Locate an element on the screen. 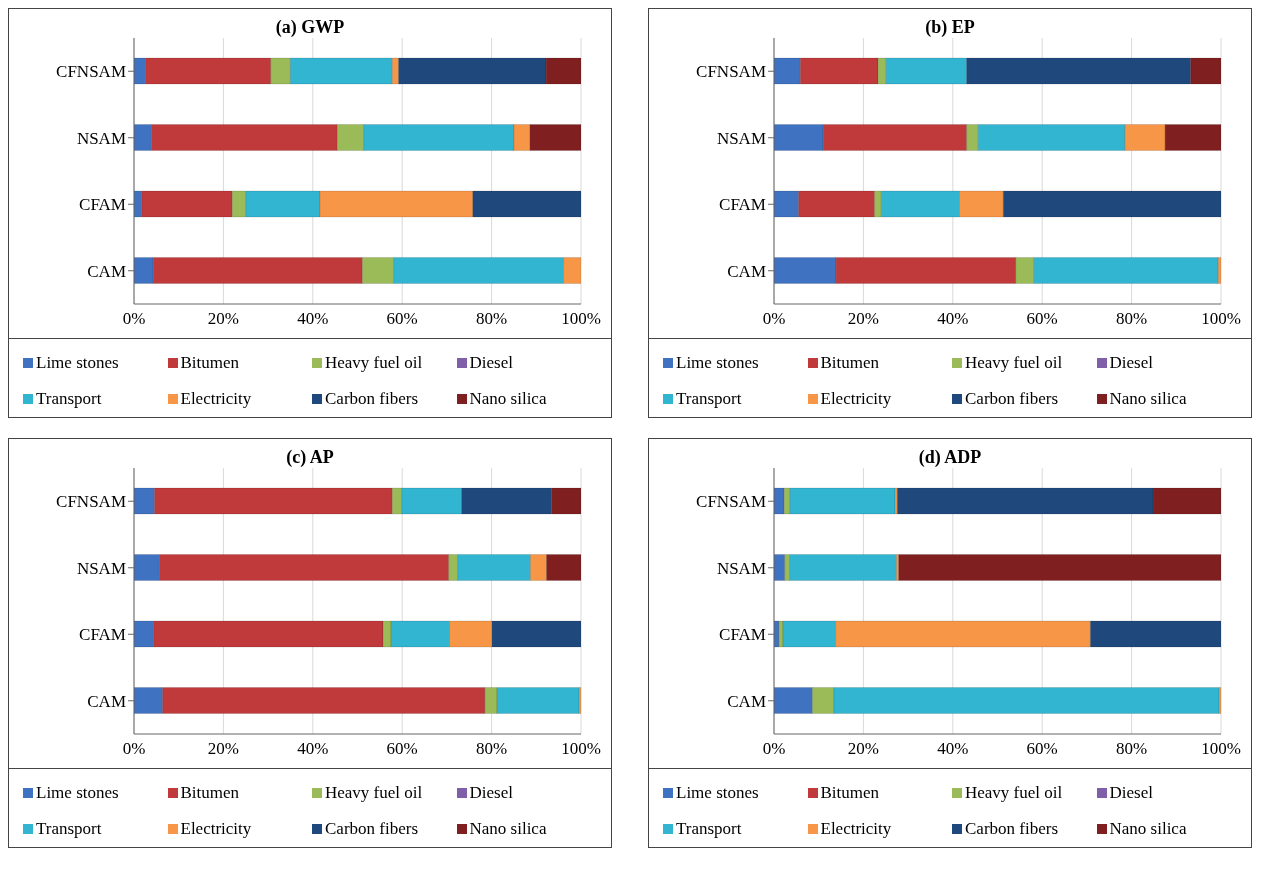 Image resolution: width=1268 pixels, height=872 pixels. chart-title: (c) AP is located at coordinates (310, 457).